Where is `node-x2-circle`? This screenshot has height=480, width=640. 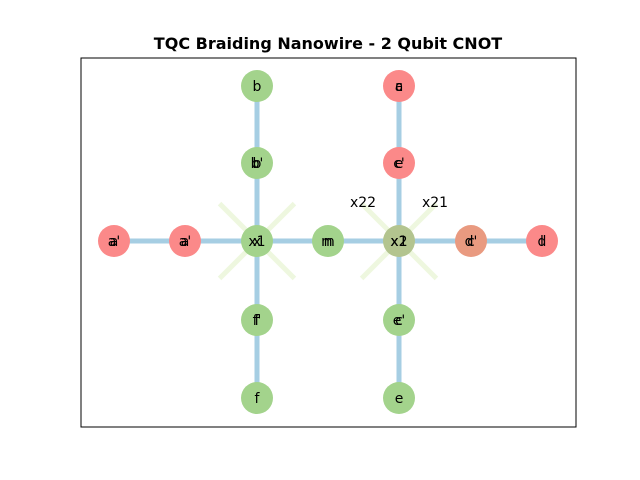 node-x2-circle is located at coordinates (399, 241).